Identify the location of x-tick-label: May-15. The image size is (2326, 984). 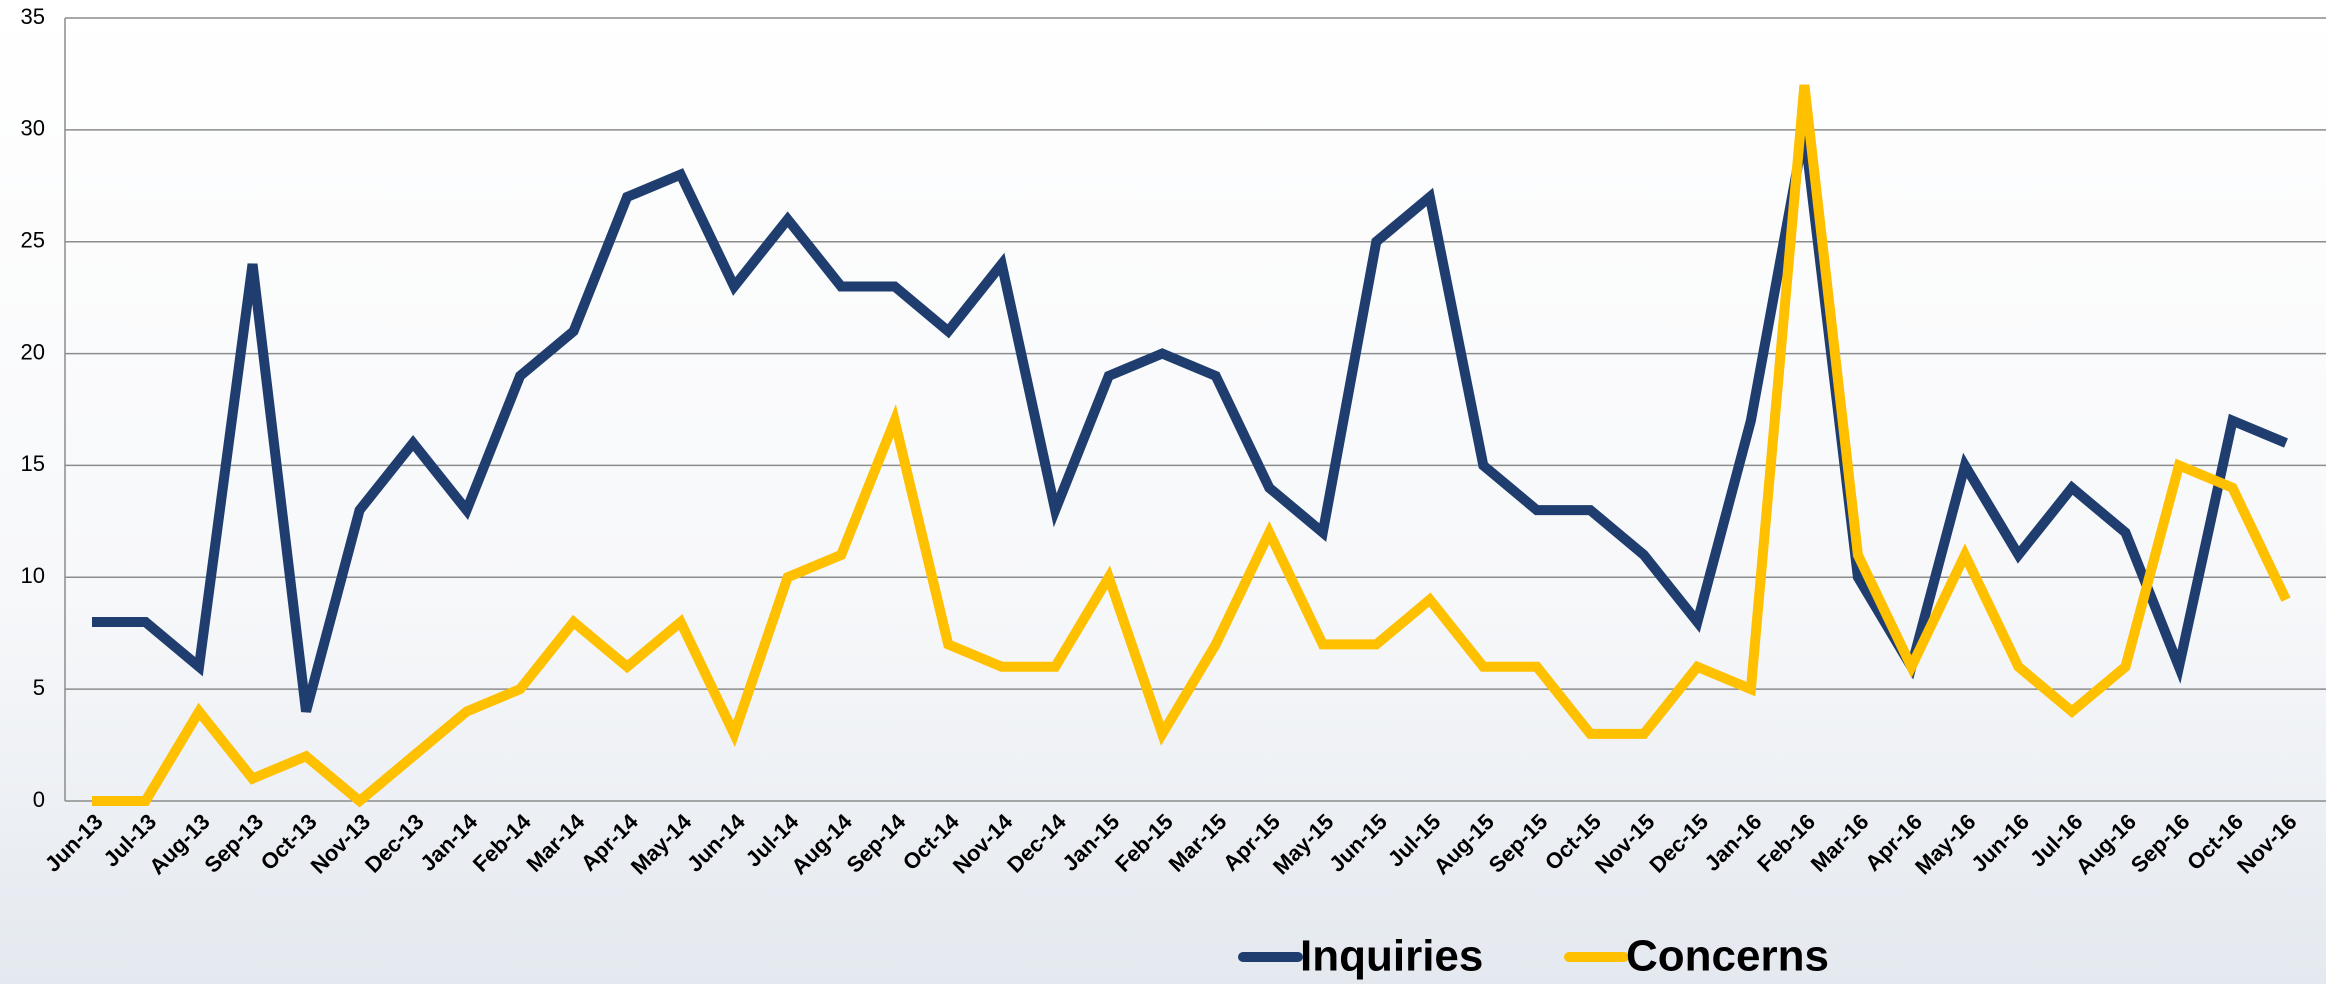
(1303, 844).